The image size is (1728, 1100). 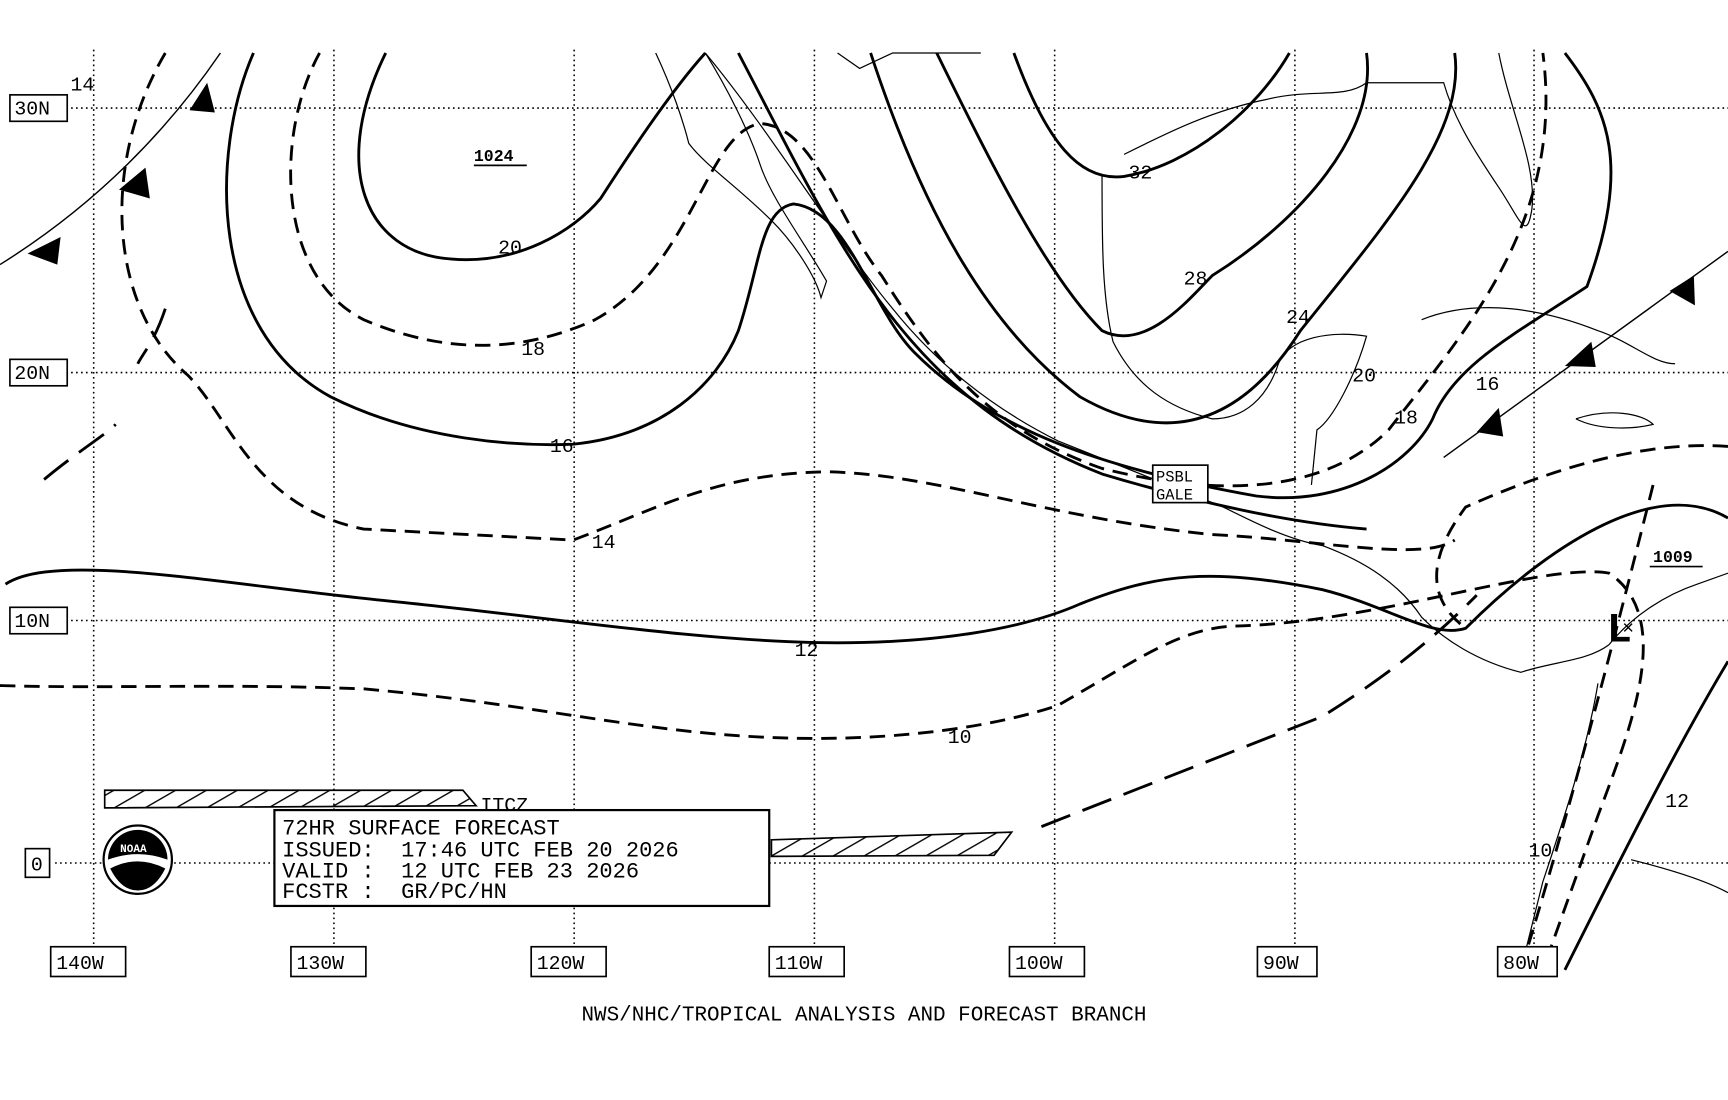 I want to click on lon-label: 120W, so click(x=561, y=963).